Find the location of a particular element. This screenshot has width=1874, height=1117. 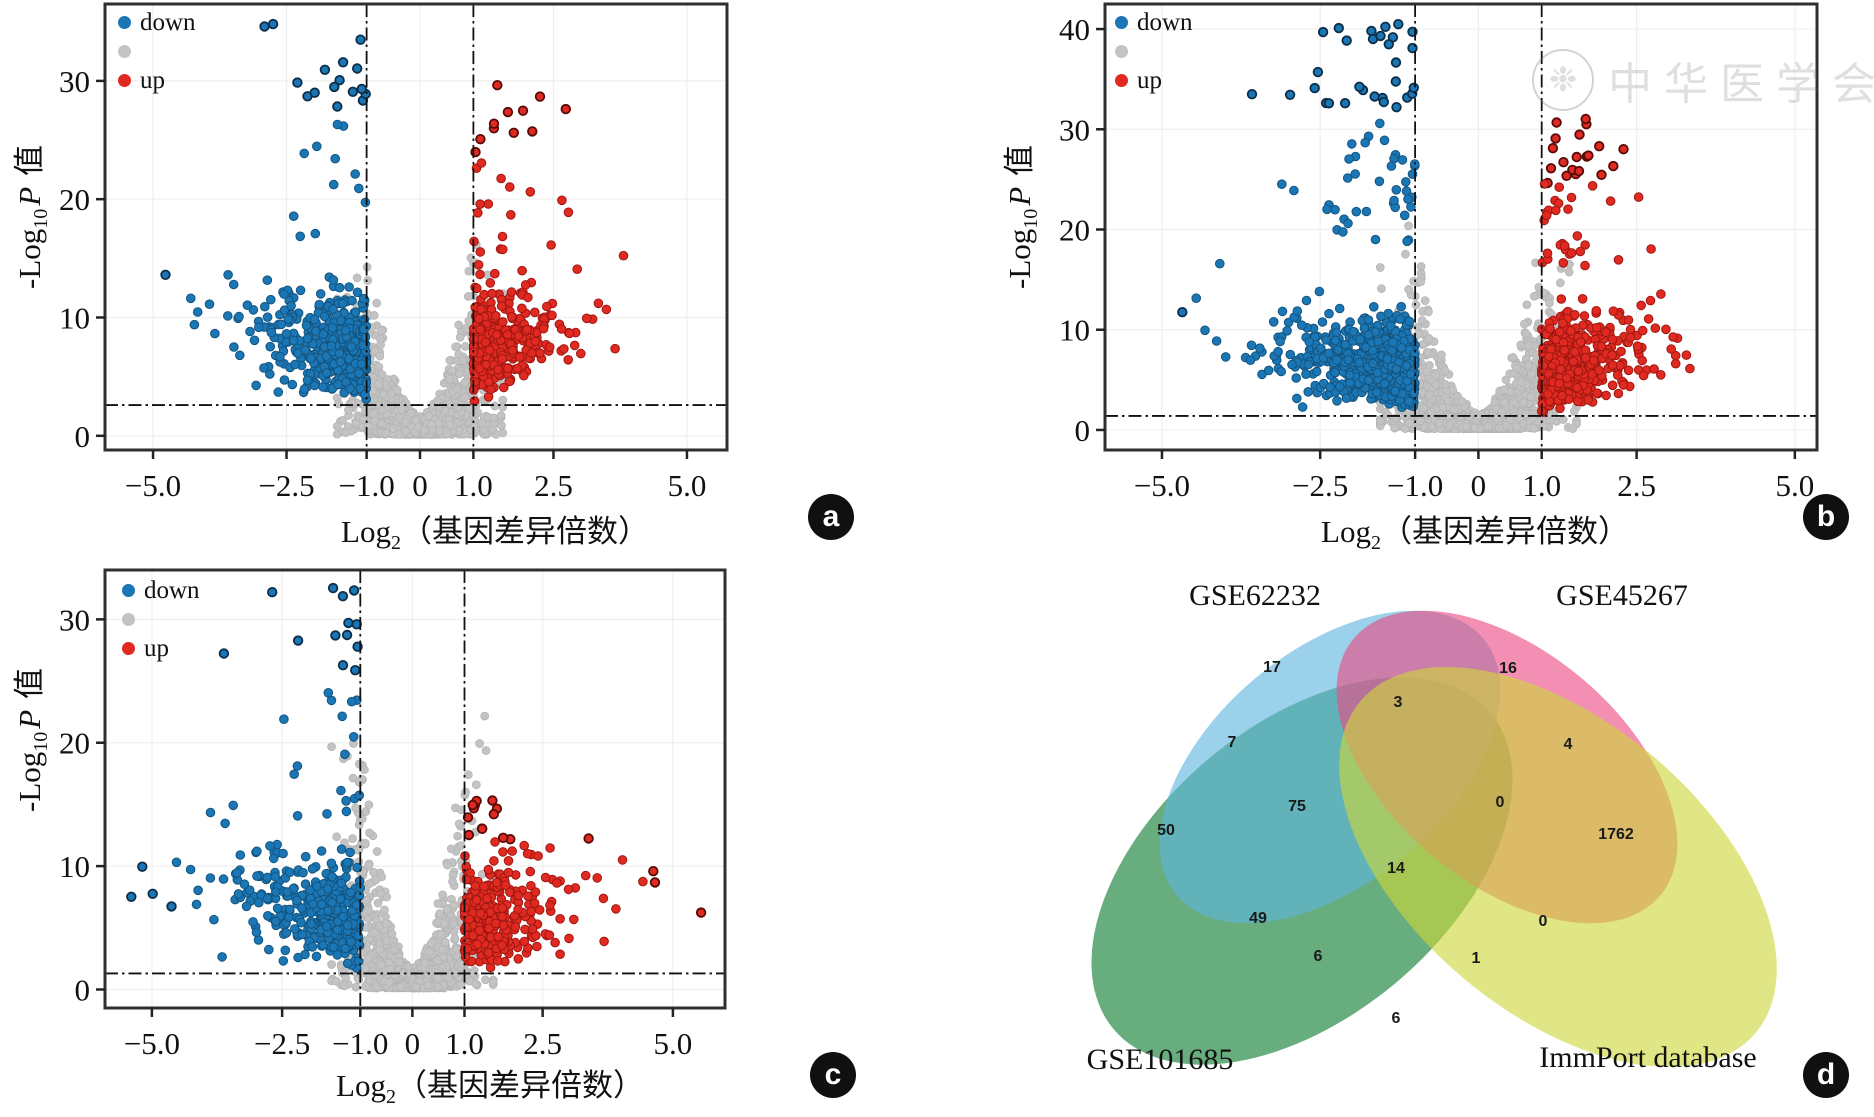

y-axis-label-a: -Log10P 值 is located at coordinates (31, 217).